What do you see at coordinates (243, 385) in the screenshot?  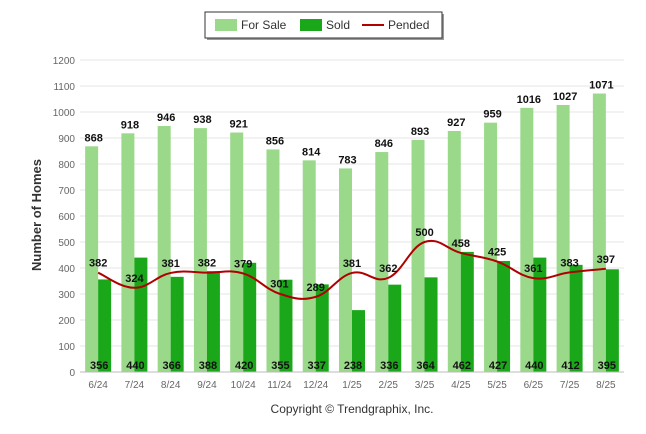 I see `x-tick-label: 10/24` at bounding box center [243, 385].